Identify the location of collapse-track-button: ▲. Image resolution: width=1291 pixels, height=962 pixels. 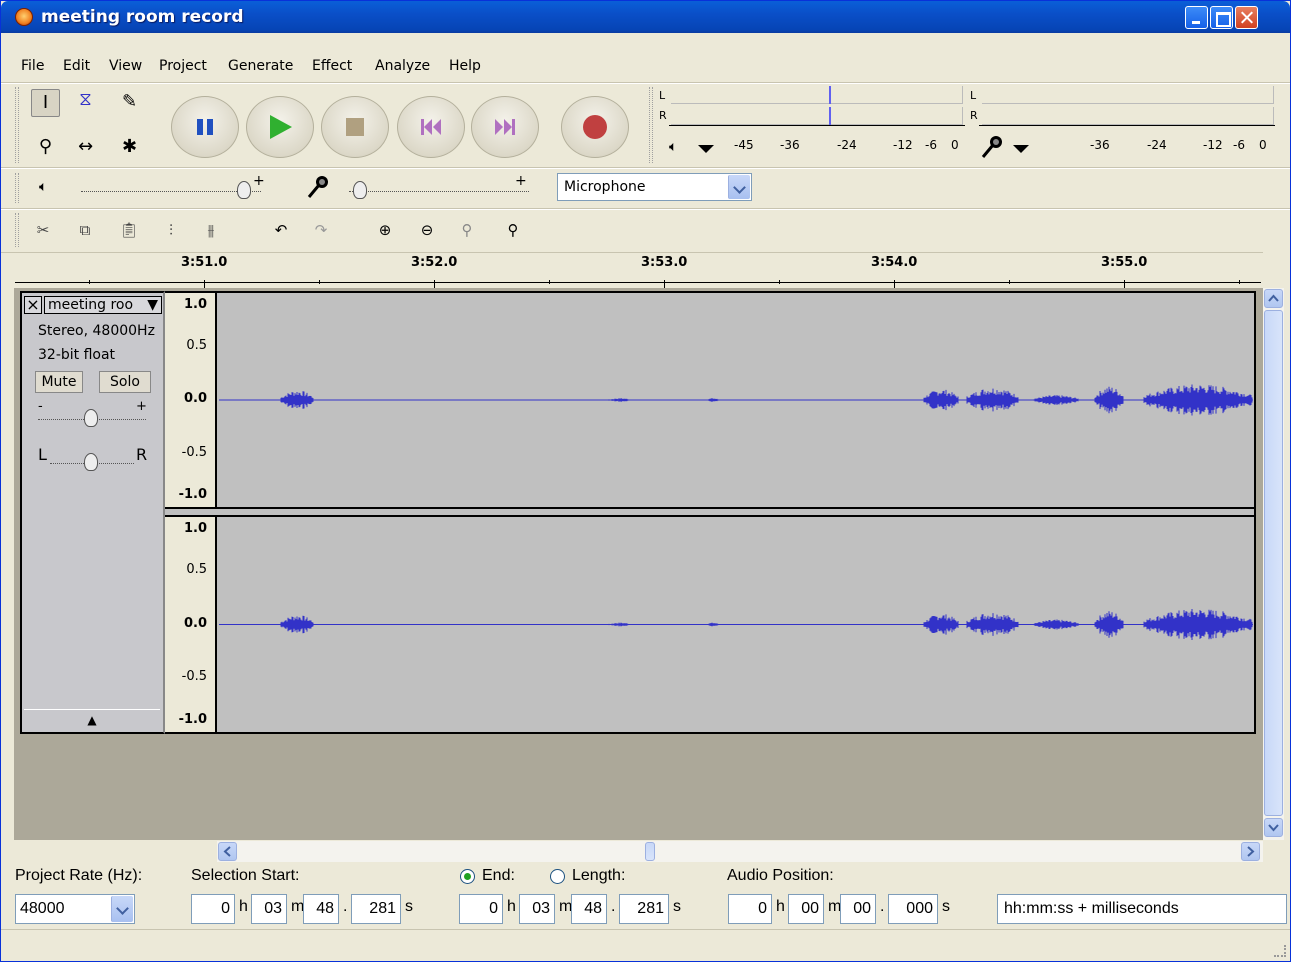
(92, 719).